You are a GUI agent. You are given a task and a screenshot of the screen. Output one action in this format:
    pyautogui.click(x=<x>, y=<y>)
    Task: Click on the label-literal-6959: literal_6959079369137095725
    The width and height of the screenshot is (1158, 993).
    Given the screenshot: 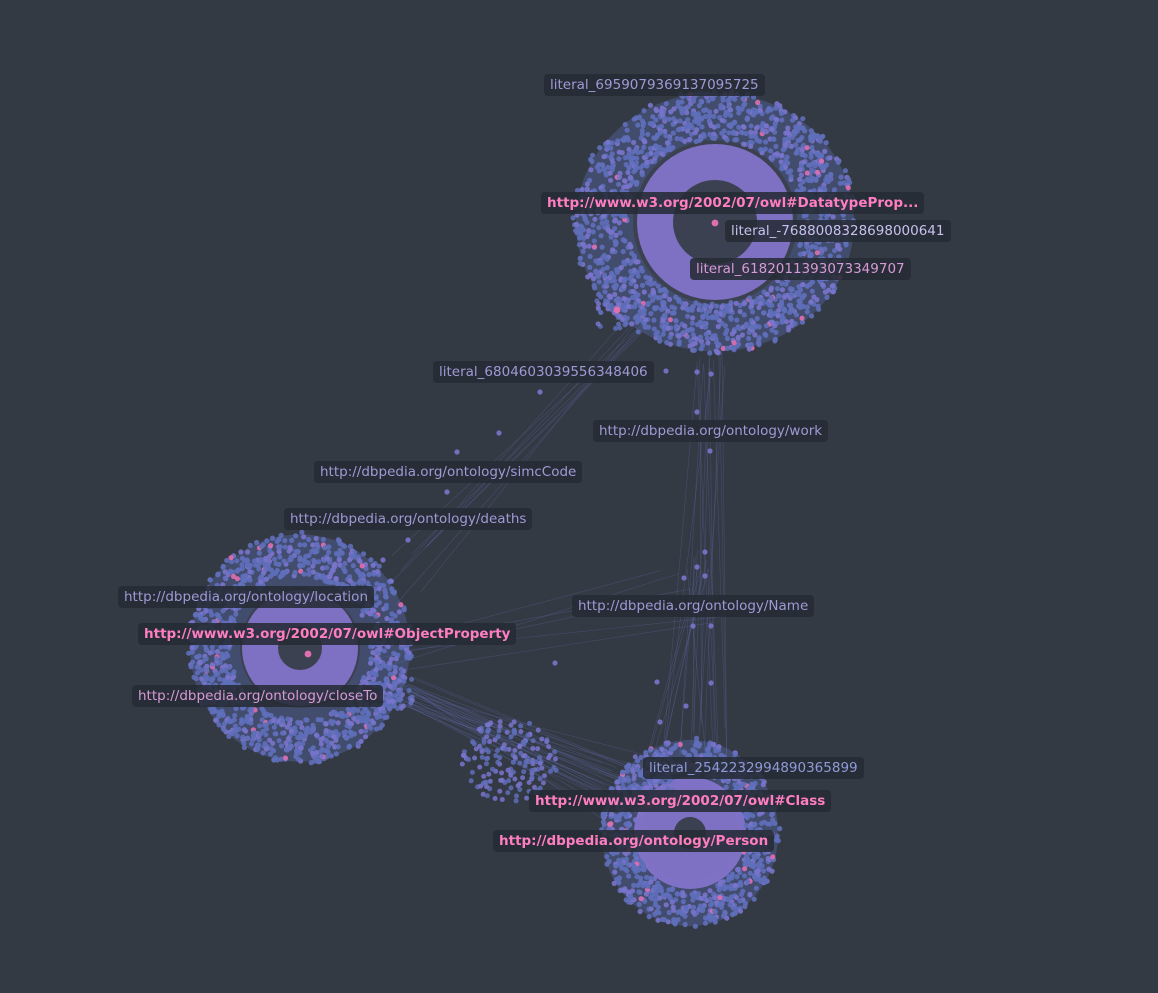 What is the action you would take?
    pyautogui.click(x=654, y=85)
    